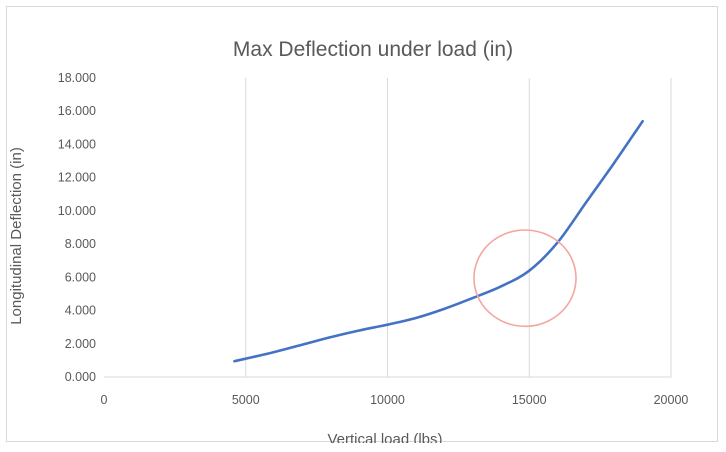 Image resolution: width=726 pixels, height=452 pixels. Describe the element at coordinates (77, 211) in the screenshot. I see `y-tick-label: 10.000` at that location.